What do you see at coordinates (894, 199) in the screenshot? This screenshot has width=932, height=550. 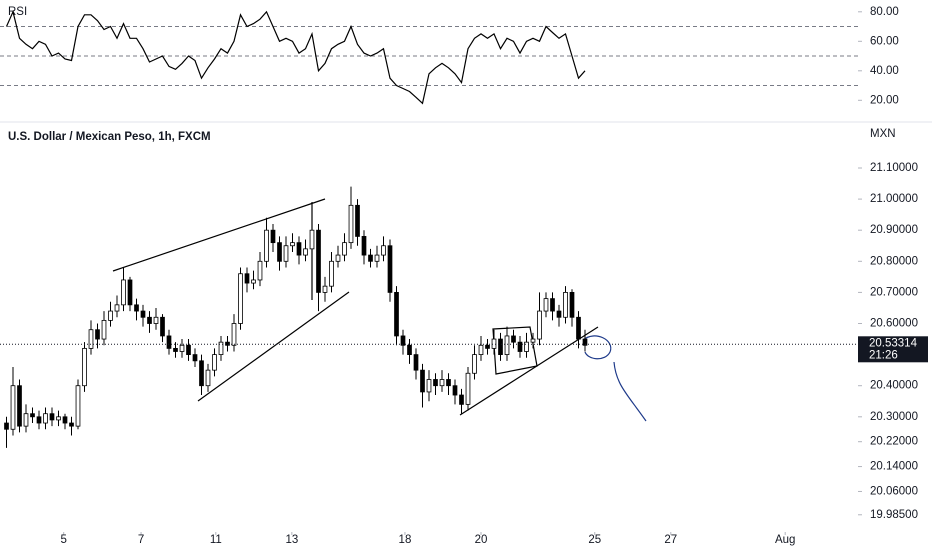 I see `y-tick-label: 21.00000` at bounding box center [894, 199].